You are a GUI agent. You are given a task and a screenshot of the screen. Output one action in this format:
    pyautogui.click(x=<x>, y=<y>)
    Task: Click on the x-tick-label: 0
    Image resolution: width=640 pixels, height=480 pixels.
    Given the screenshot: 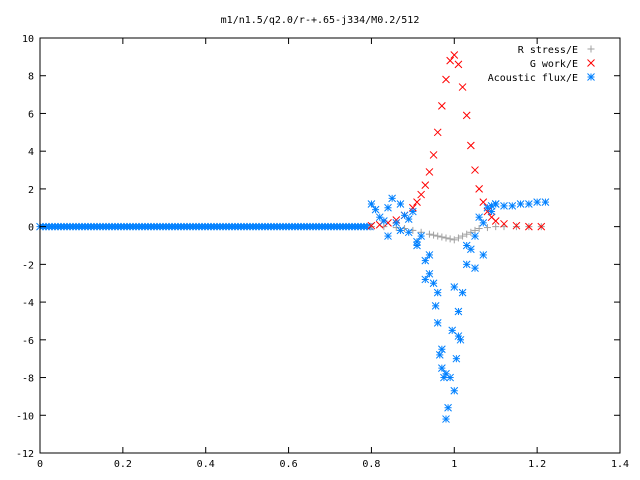 What is the action you would take?
    pyautogui.click(x=40, y=464)
    